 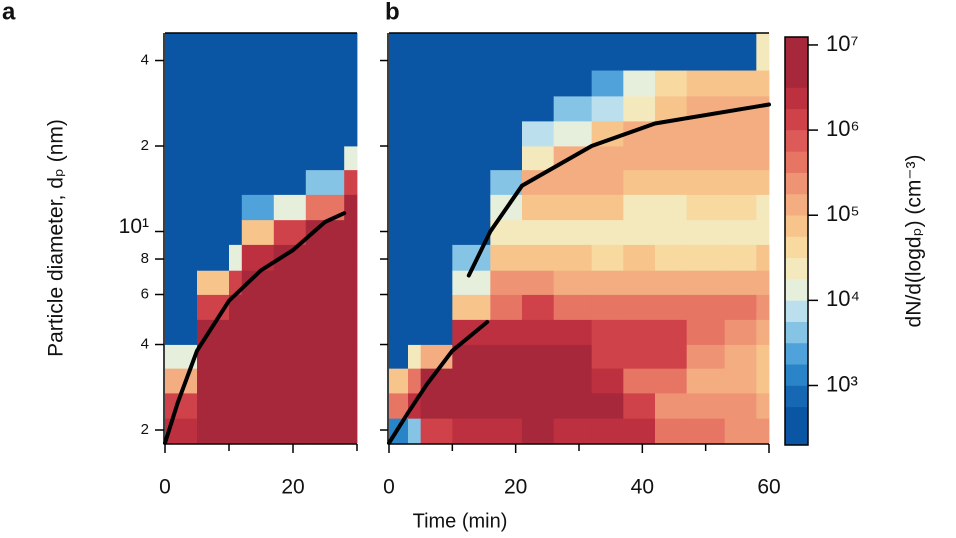 What do you see at coordinates (843, 298) in the screenshot?
I see `colorbar-tick-label: 10⁴` at bounding box center [843, 298].